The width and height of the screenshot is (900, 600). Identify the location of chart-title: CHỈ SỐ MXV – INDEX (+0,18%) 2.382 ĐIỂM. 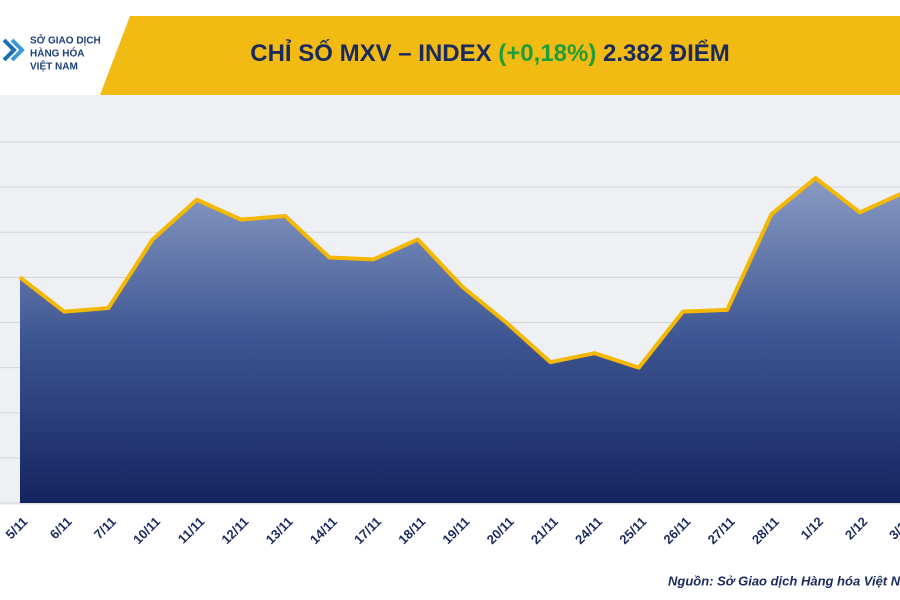
(490, 52).